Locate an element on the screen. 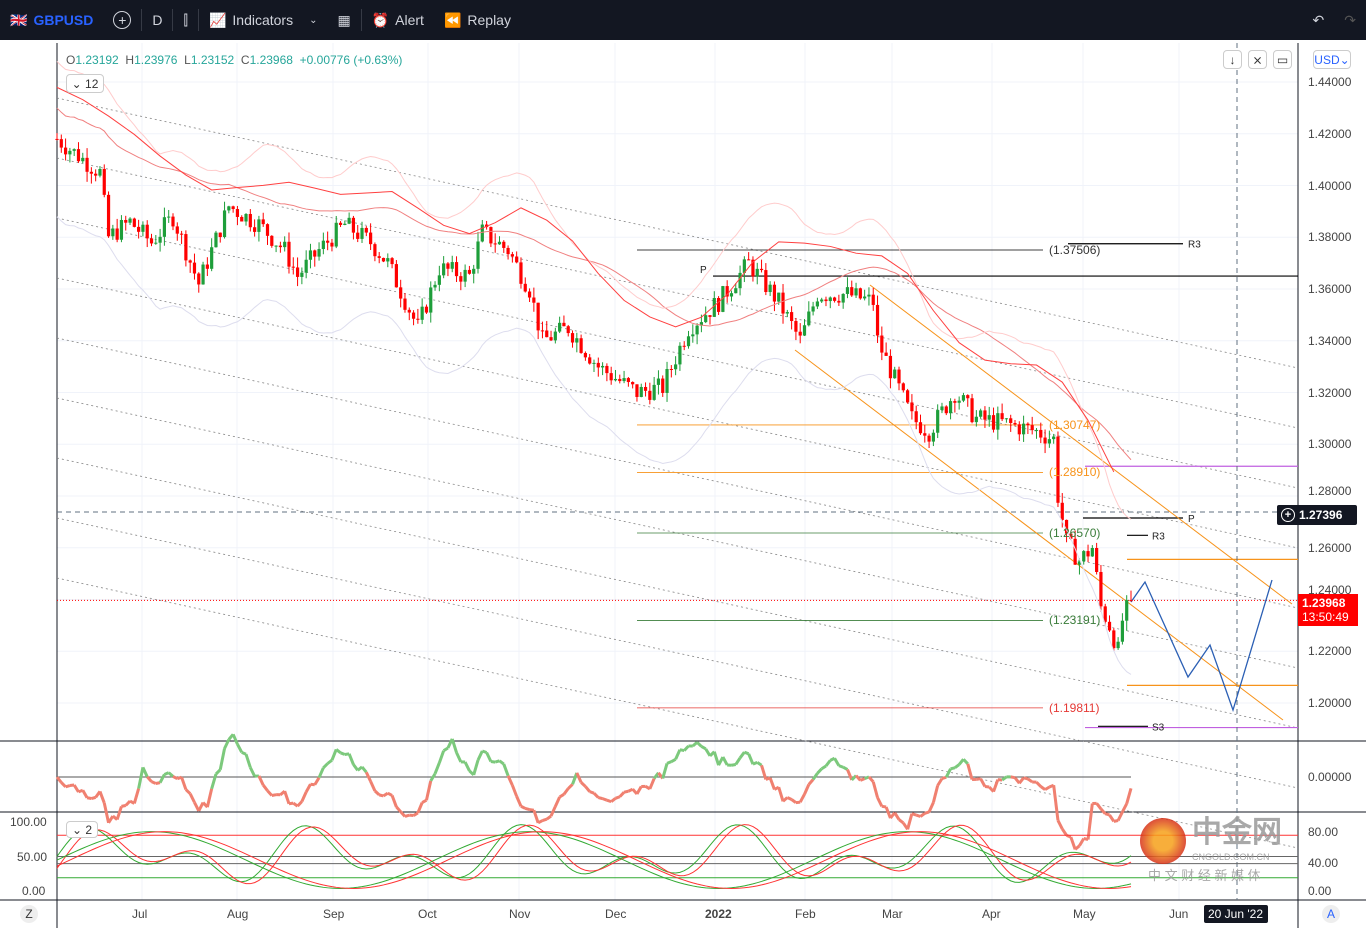 This screenshot has height=928, width=1366. undo-button: ↶ is located at coordinates (1319, 20).